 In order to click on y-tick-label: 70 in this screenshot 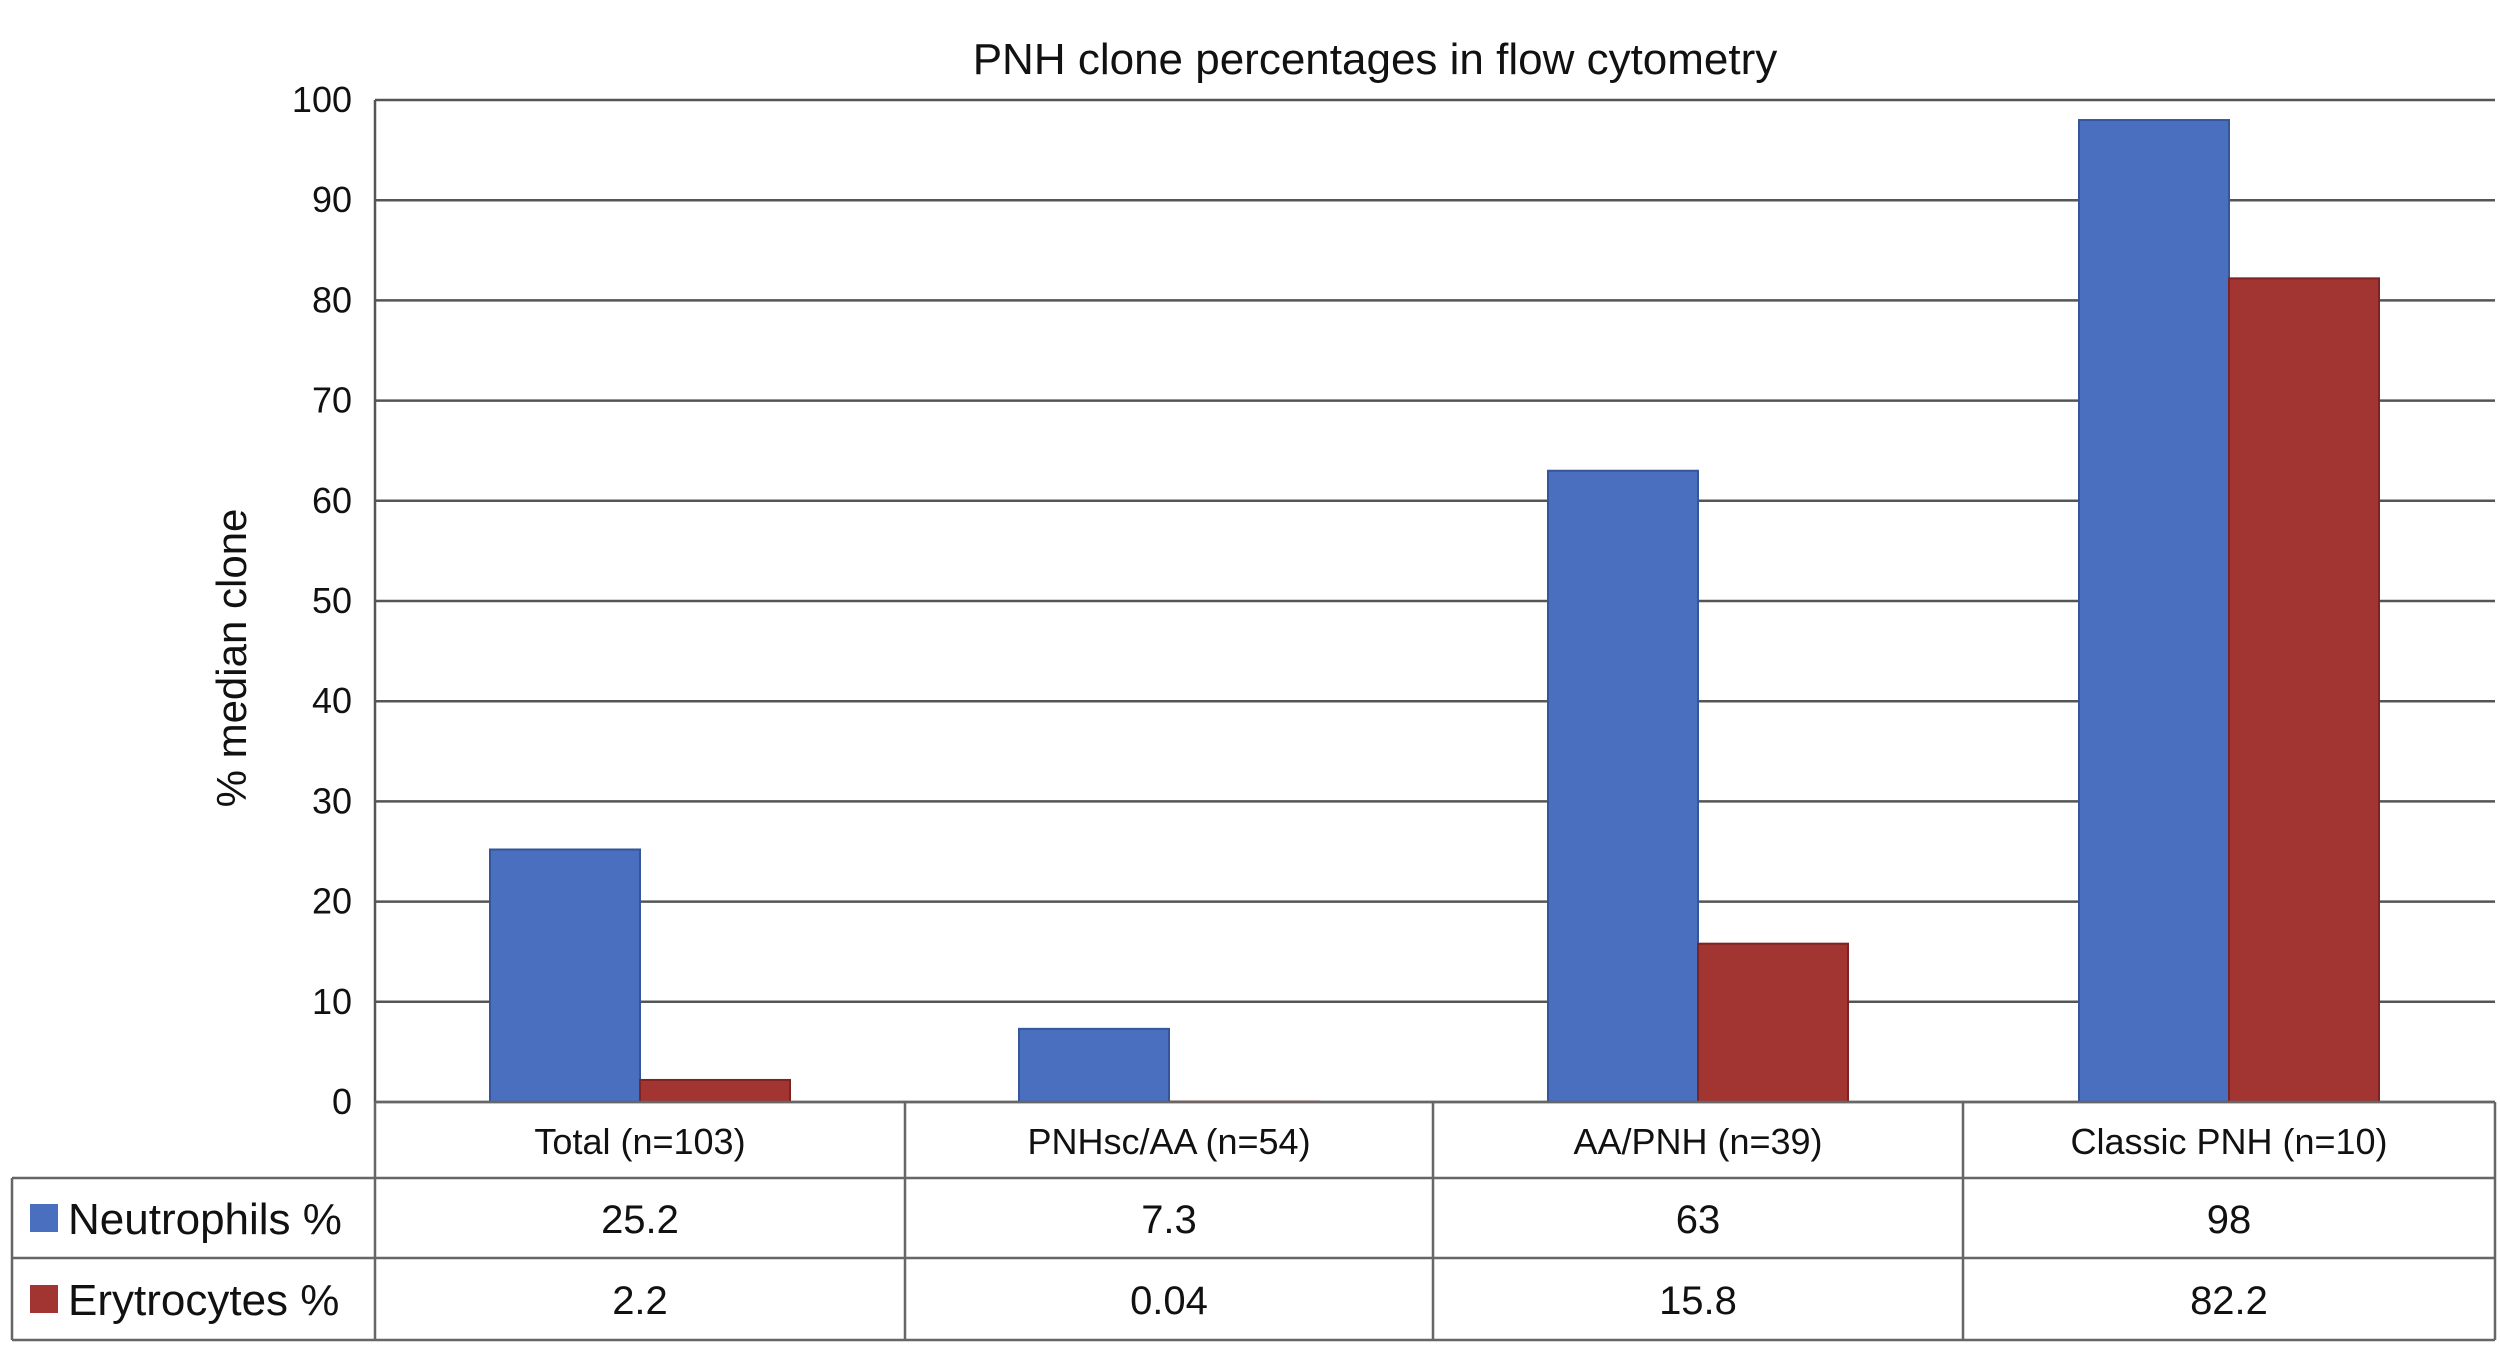, I will do `click(332, 400)`.